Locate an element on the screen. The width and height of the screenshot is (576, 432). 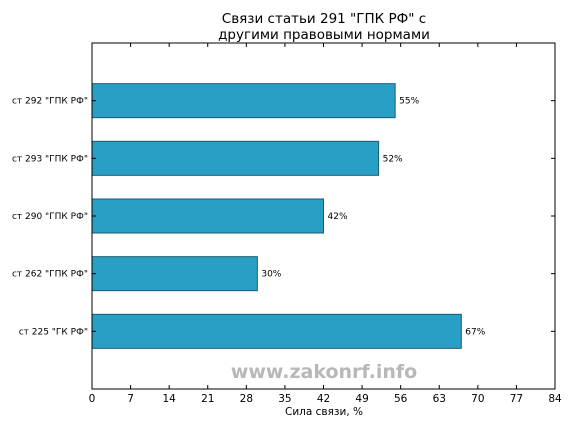
x-tick-label-6: 42 is located at coordinates (323, 399).